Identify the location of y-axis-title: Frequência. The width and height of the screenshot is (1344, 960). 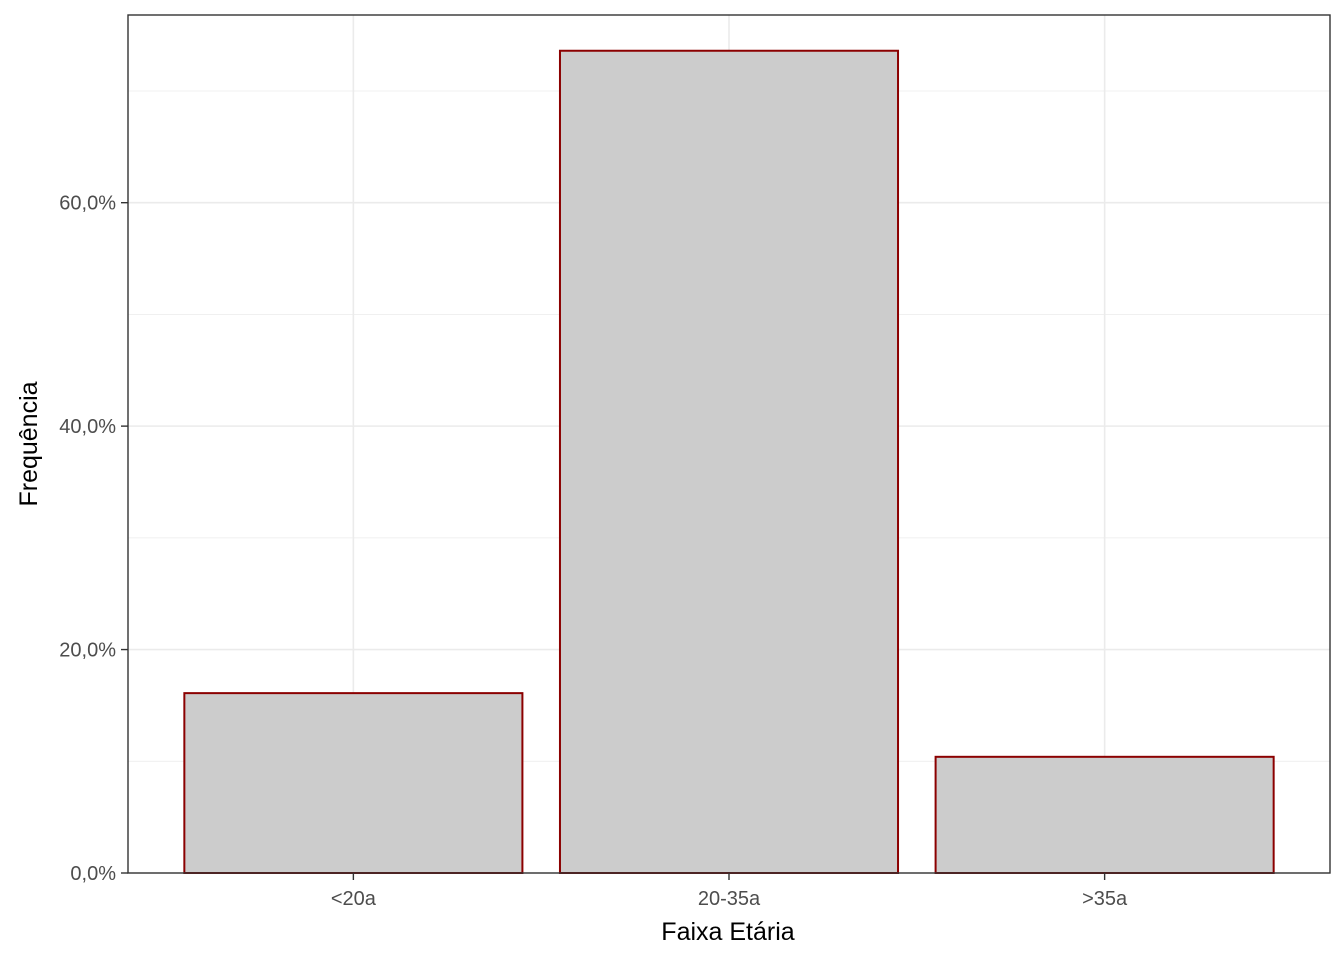
(29, 443).